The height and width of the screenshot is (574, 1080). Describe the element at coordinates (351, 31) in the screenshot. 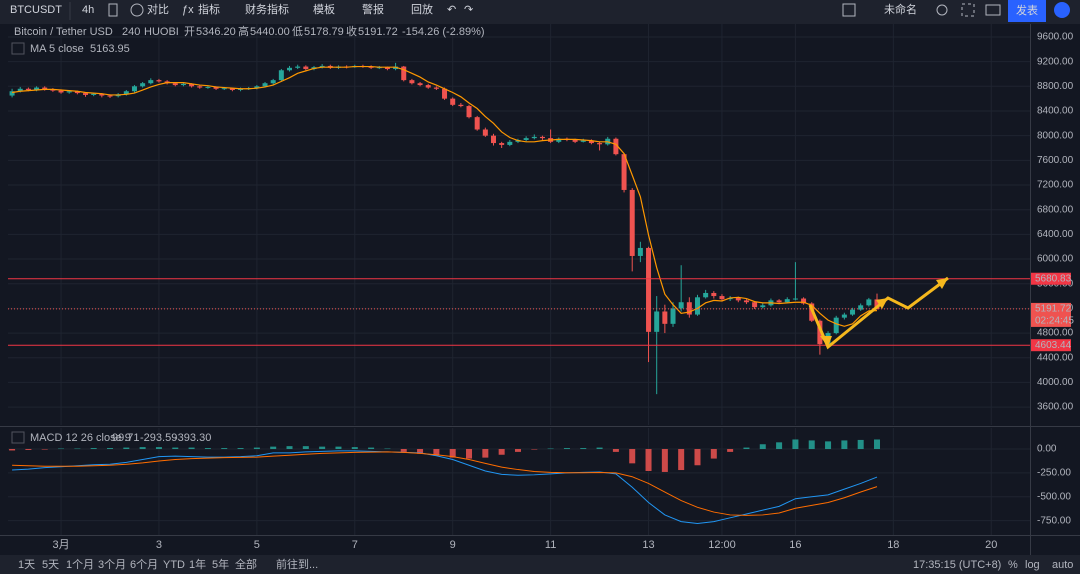

I see `ohlc-label: 收` at that location.